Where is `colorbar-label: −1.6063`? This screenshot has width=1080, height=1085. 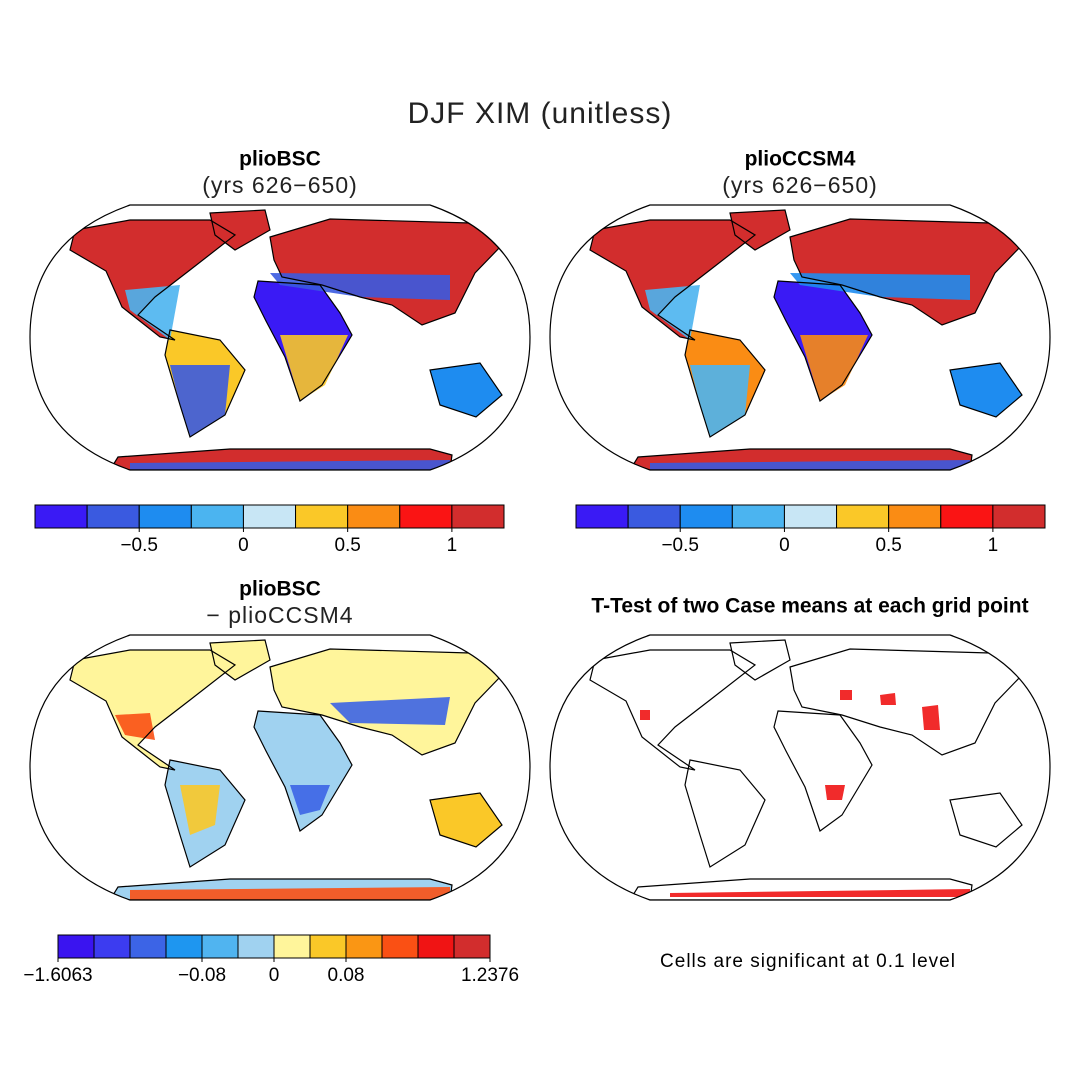
colorbar-label: −1.6063 is located at coordinates (57, 975).